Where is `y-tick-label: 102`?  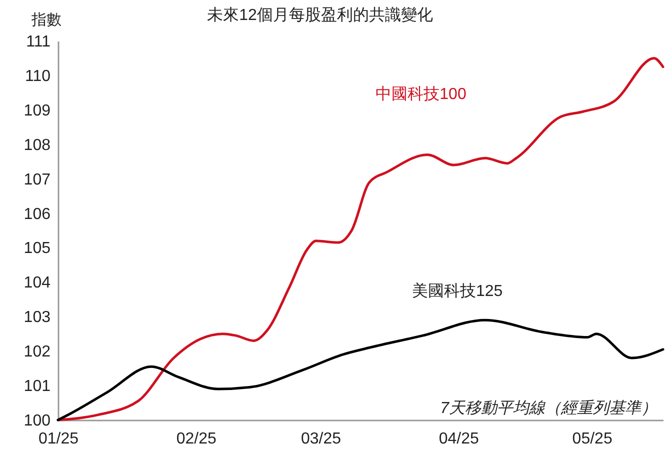 y-tick-label: 102 is located at coordinates (37, 352).